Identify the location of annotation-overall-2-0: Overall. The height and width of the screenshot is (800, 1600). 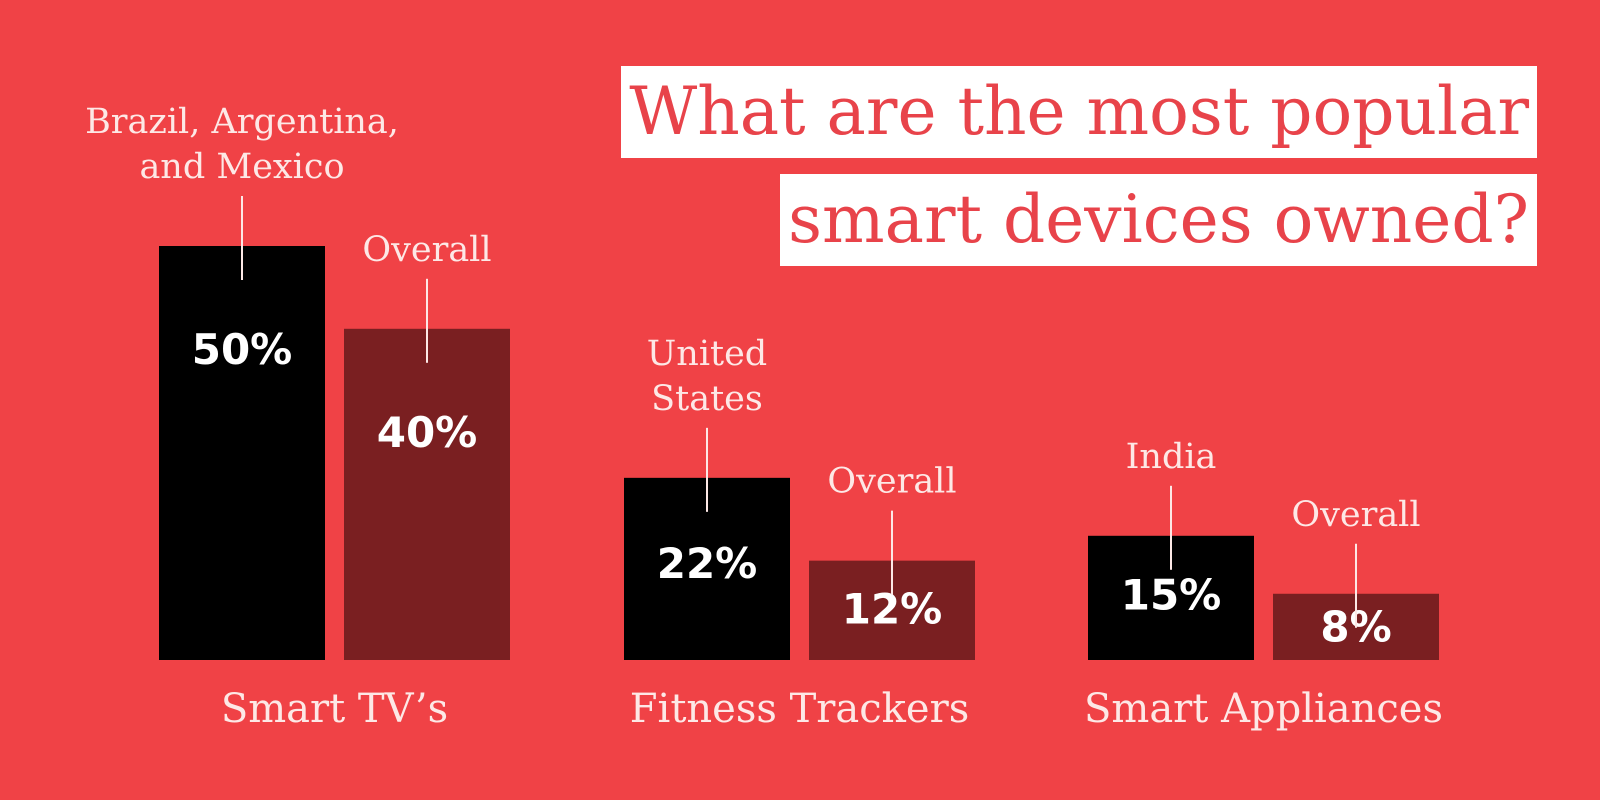
(1355, 515).